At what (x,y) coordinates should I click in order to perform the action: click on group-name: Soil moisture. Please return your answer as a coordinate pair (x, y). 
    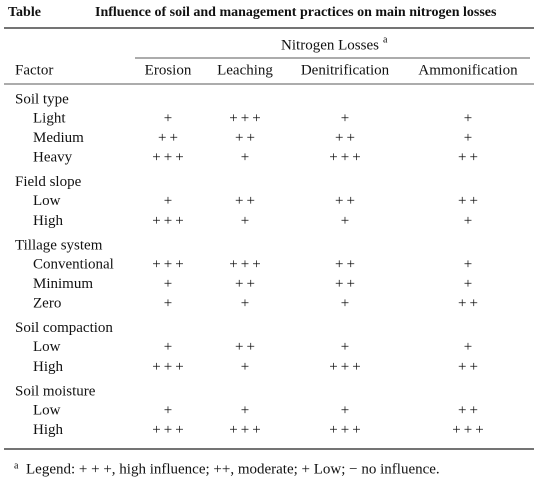
    Looking at the image, I should click on (55, 391).